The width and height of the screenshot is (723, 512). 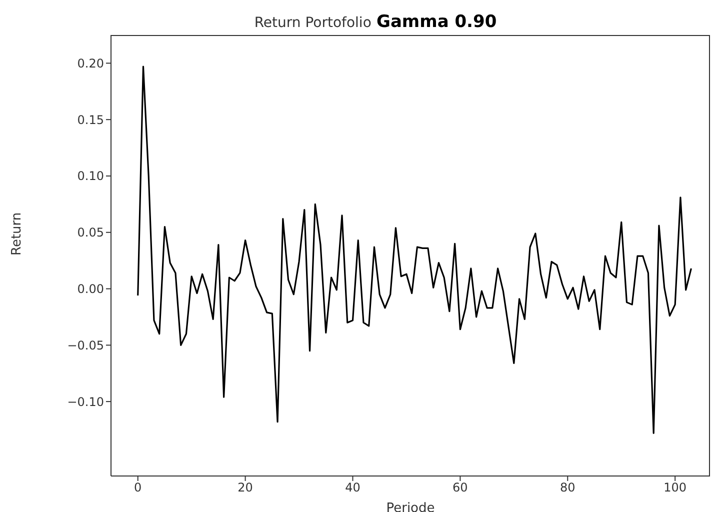 What do you see at coordinates (90, 119) in the screenshot?
I see `y-tick-label: 0.15` at bounding box center [90, 119].